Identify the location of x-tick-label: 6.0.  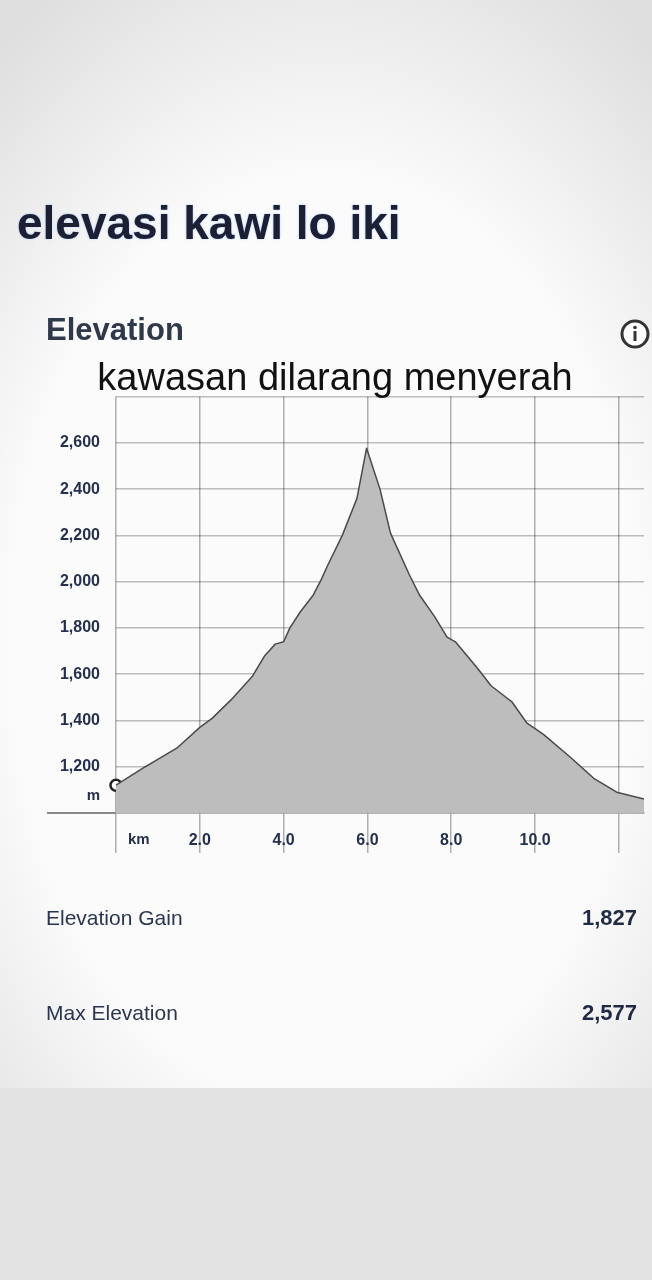
(367, 840).